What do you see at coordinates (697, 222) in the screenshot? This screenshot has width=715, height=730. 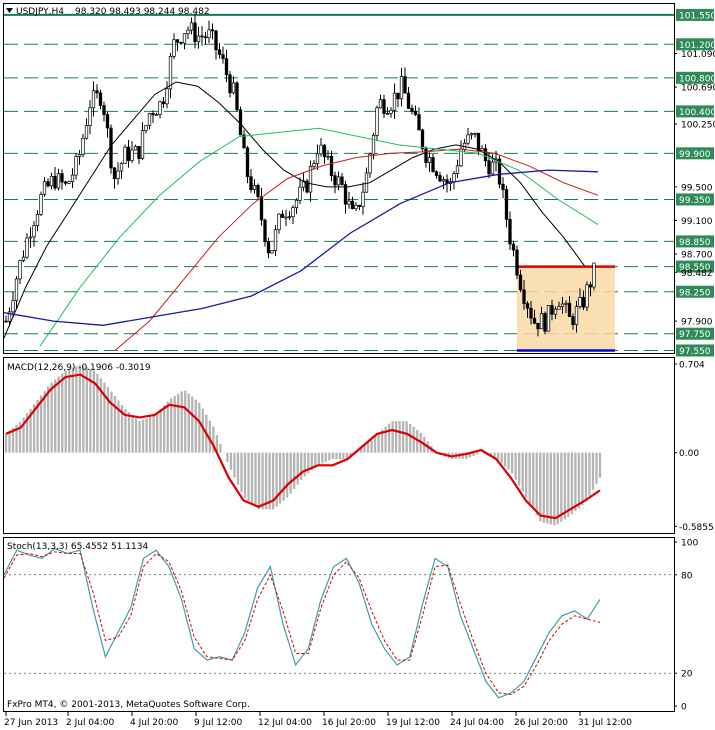 I see `price-tick-label: 99.100` at bounding box center [697, 222].